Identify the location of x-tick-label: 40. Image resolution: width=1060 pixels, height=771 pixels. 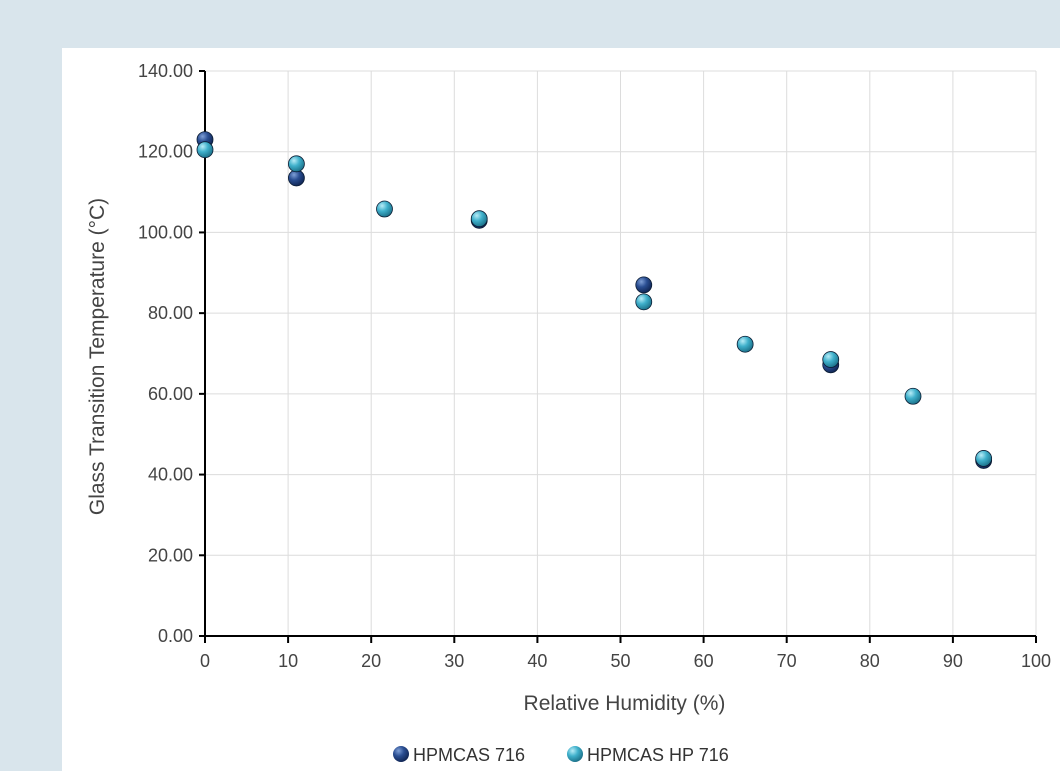
(537, 661).